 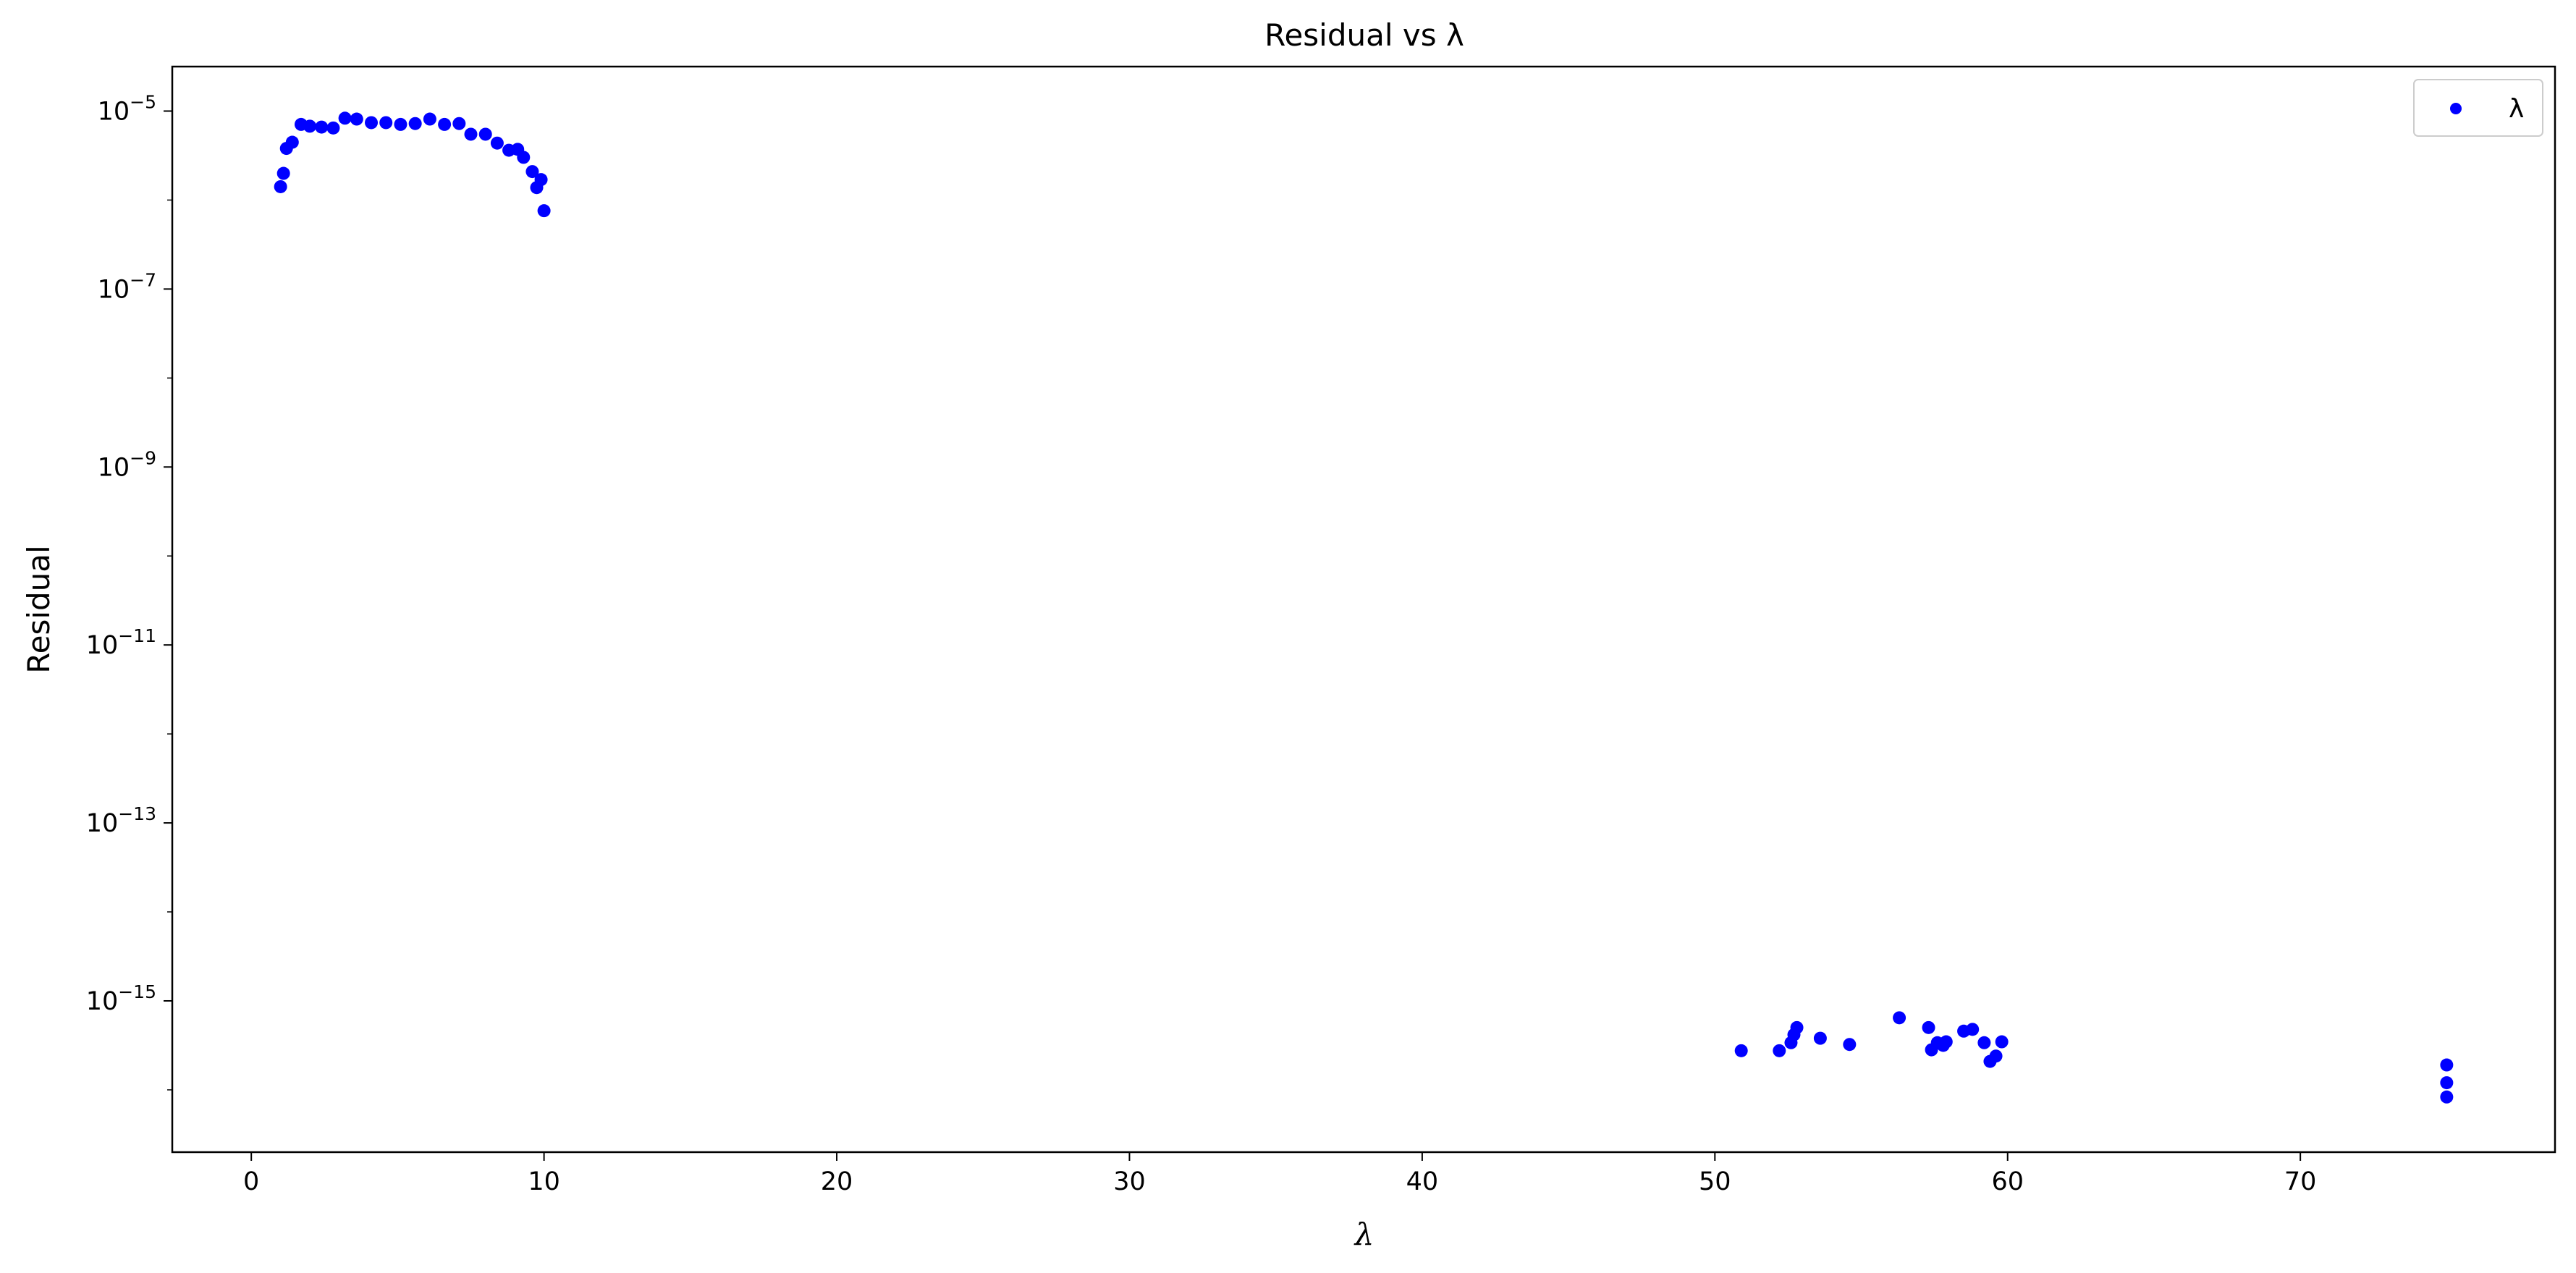 What do you see at coordinates (121, 820) in the screenshot?
I see `y-tick-label: 10⁻¹³` at bounding box center [121, 820].